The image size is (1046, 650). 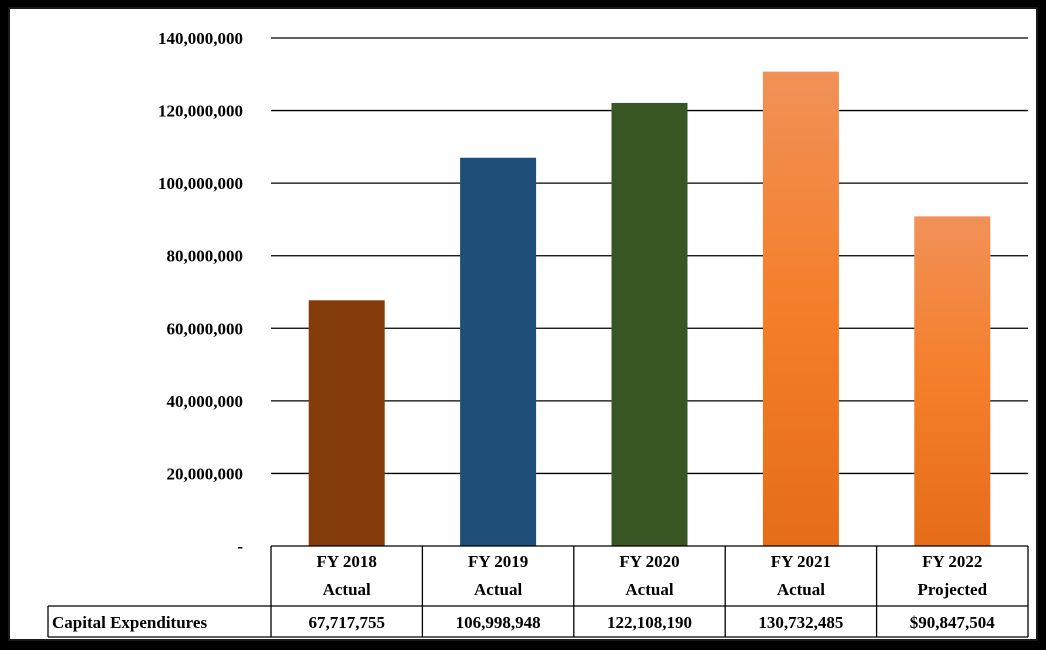 I want to click on data-table-value: 130,732,485, so click(x=800, y=622).